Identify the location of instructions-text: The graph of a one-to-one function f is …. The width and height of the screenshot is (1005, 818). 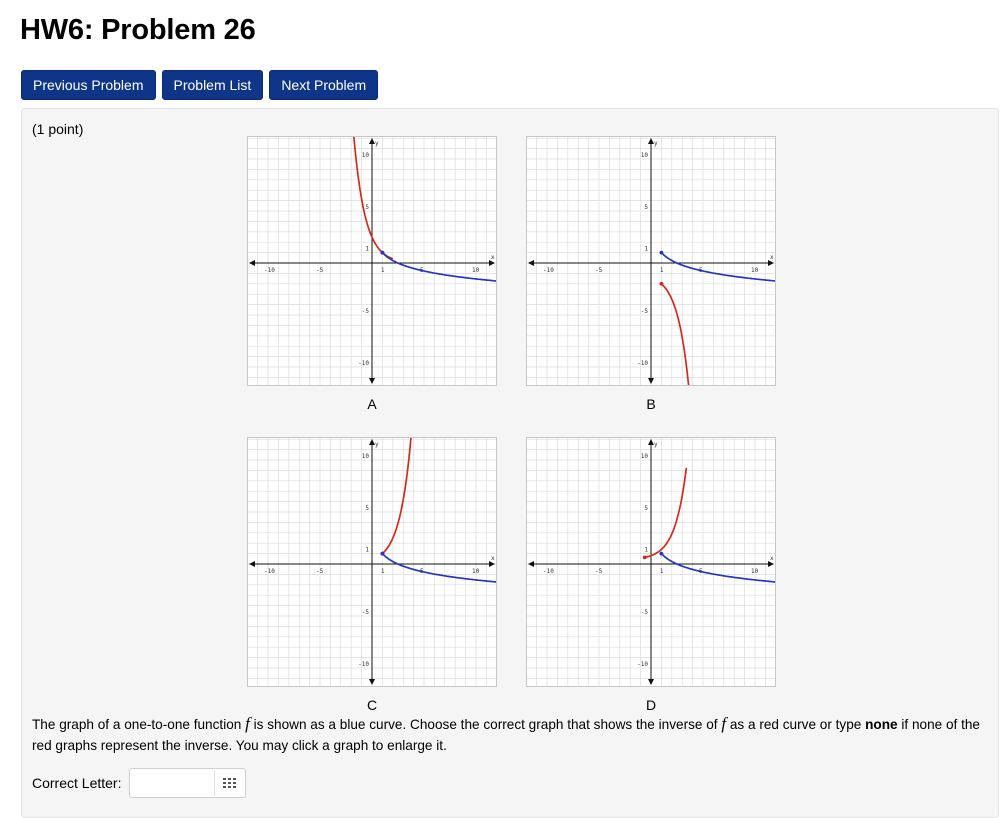
(507, 734).